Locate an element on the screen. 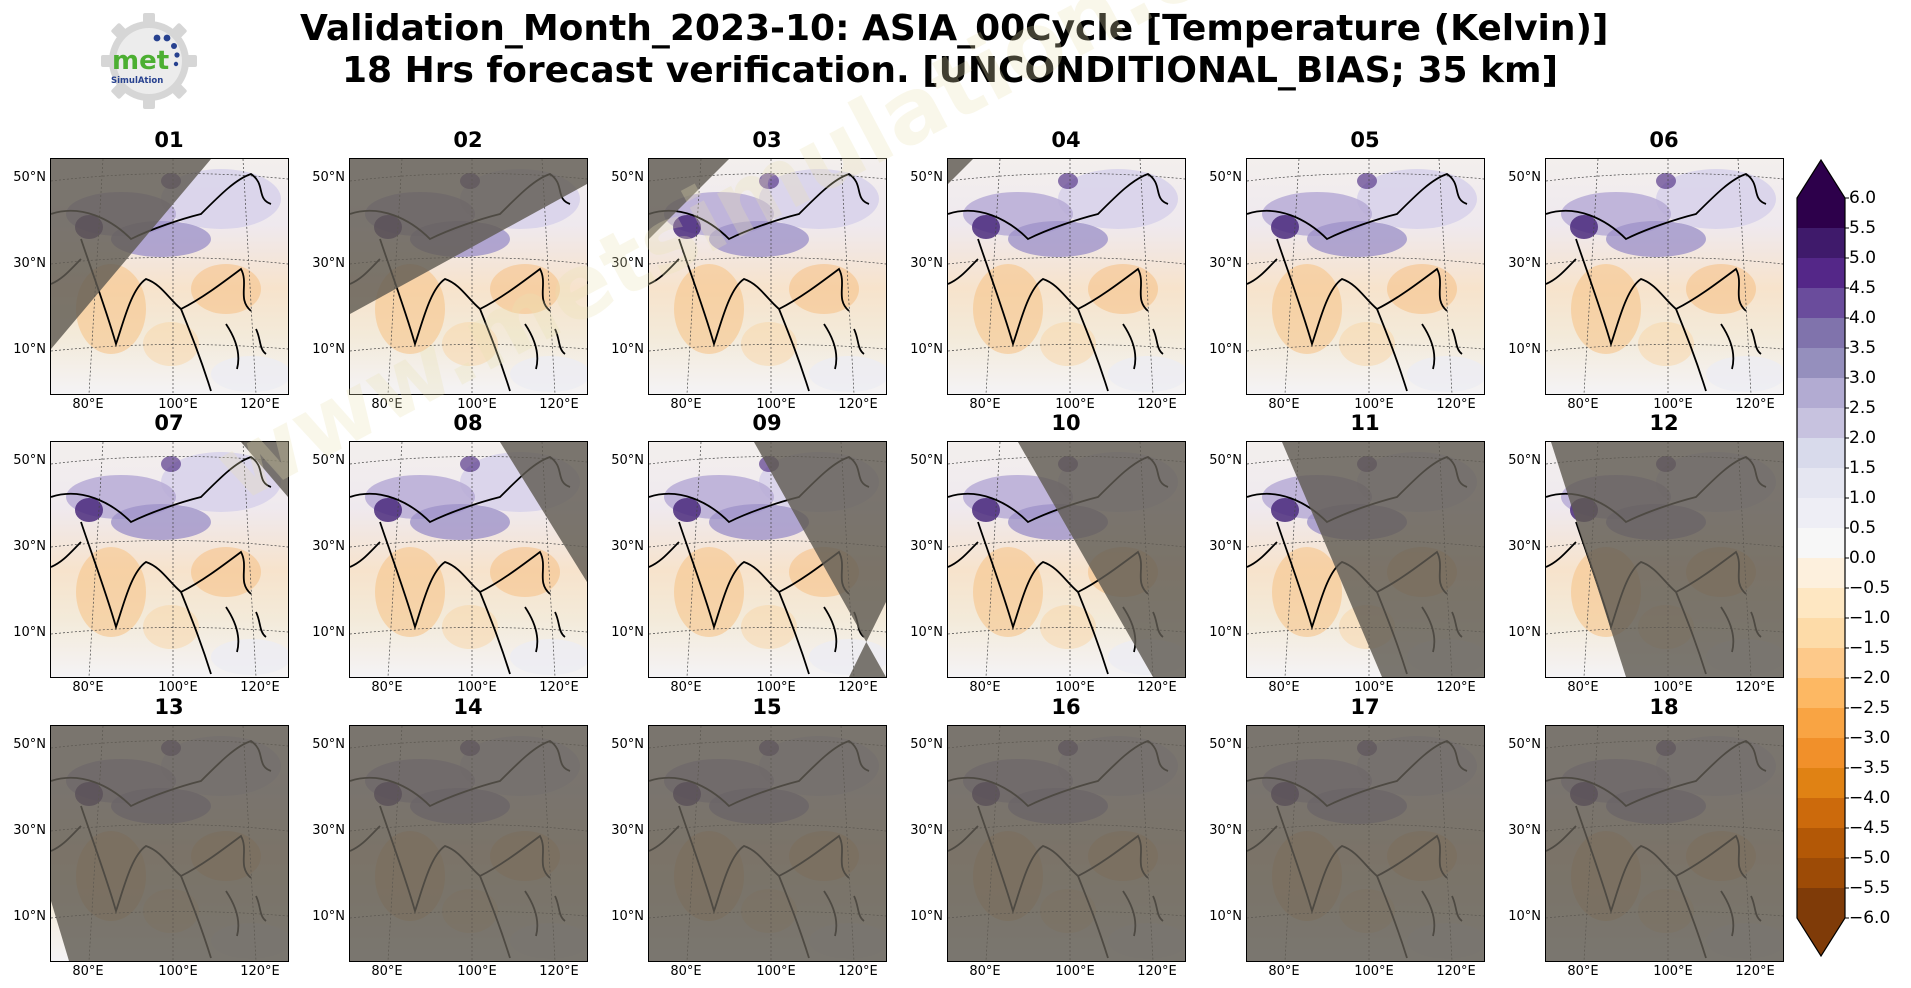  panel-title: 12 is located at coordinates (1664, 423).